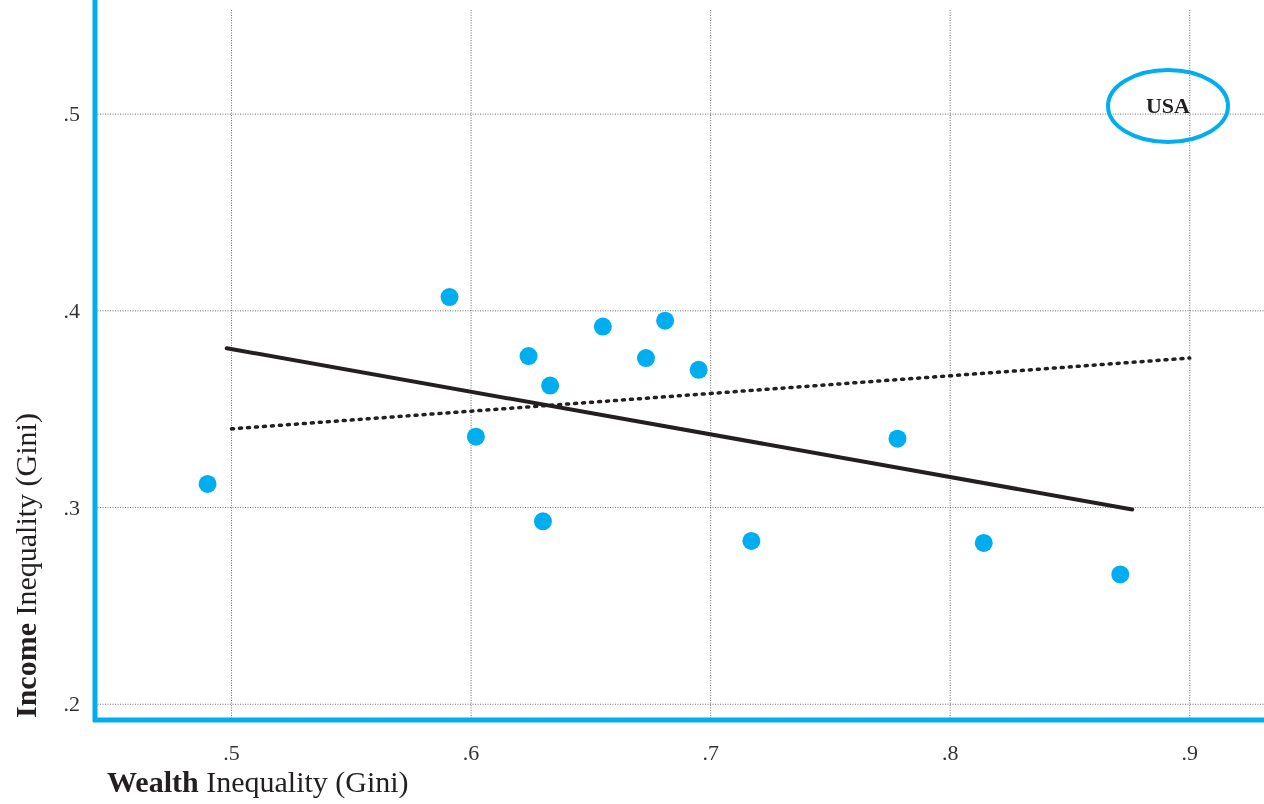 The height and width of the screenshot is (804, 1264). Describe the element at coordinates (71, 310) in the screenshot. I see `y-tick-label: .4` at that location.